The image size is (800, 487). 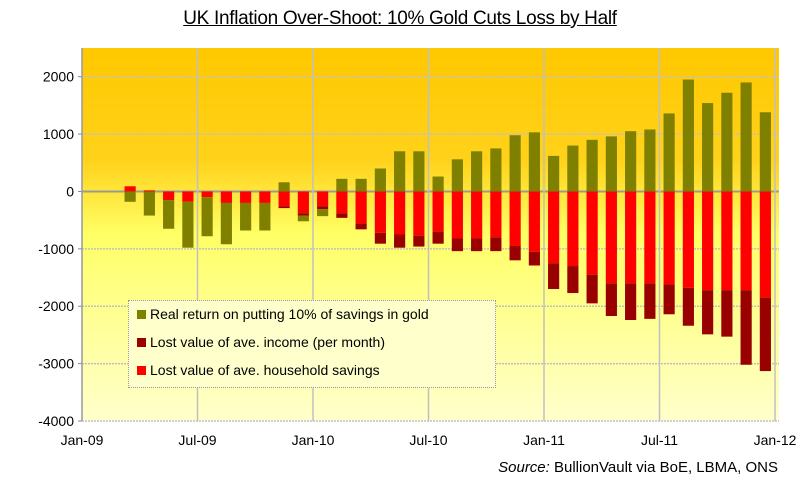 I want to click on y-tick-label: 1000, so click(x=58, y=134).